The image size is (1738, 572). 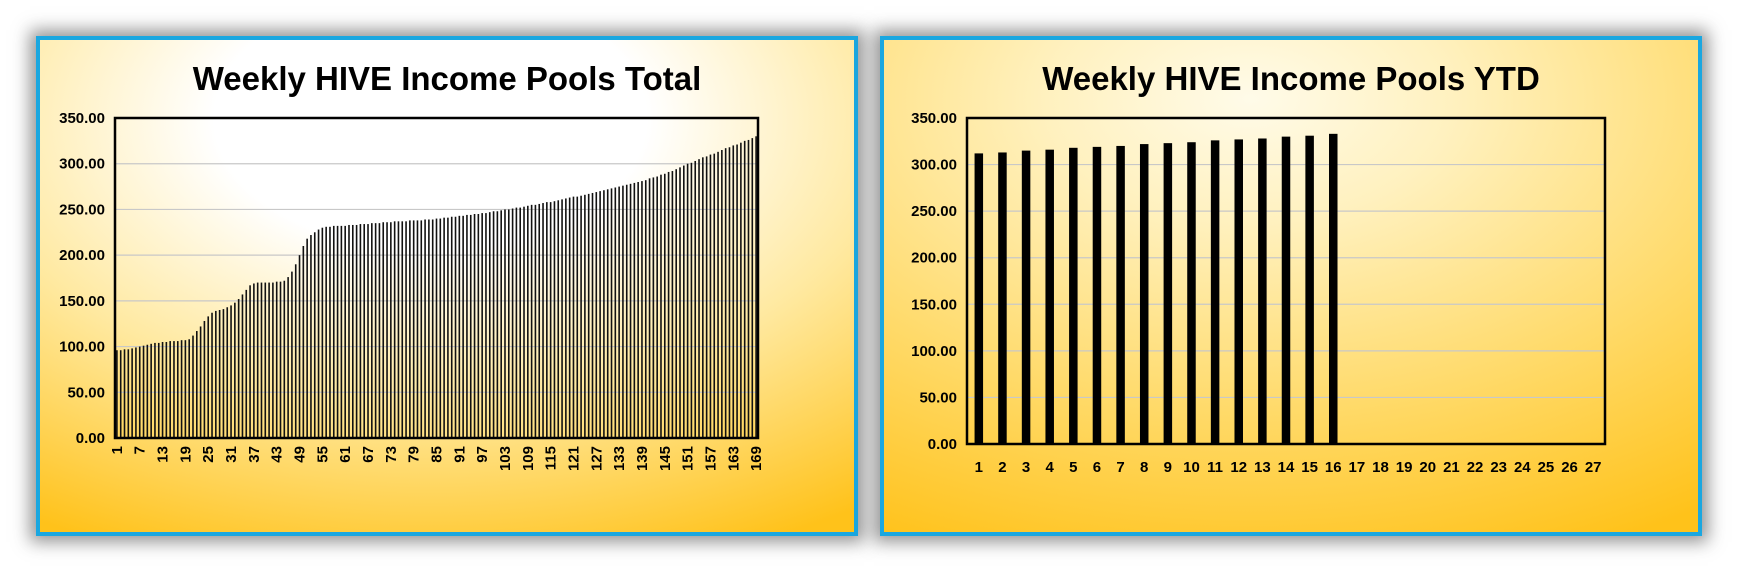 What do you see at coordinates (551, 458) in the screenshot?
I see `x-tick-label: 115` at bounding box center [551, 458].